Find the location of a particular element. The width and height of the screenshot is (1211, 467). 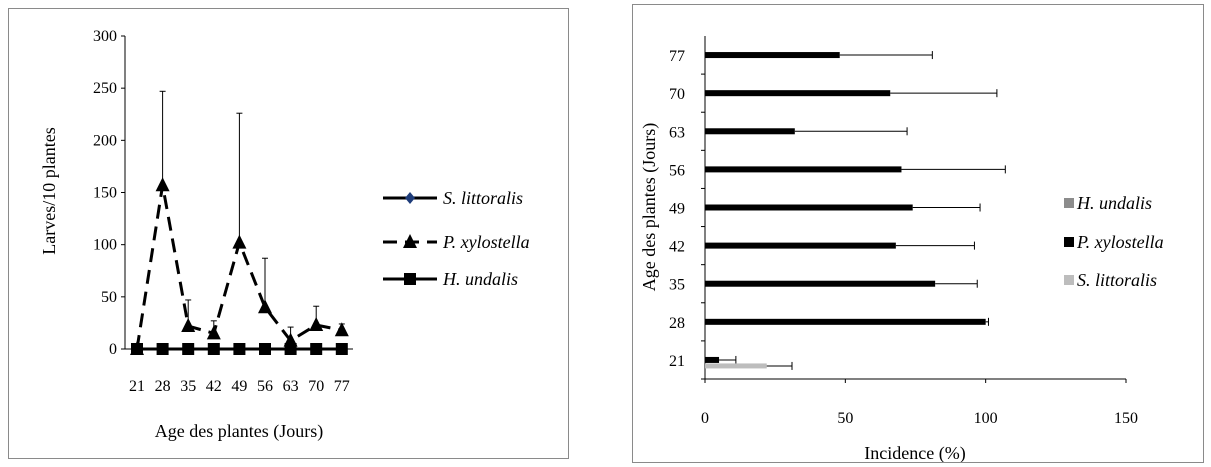

y-axis-title: Larves/10 plantes is located at coordinates (49, 190).